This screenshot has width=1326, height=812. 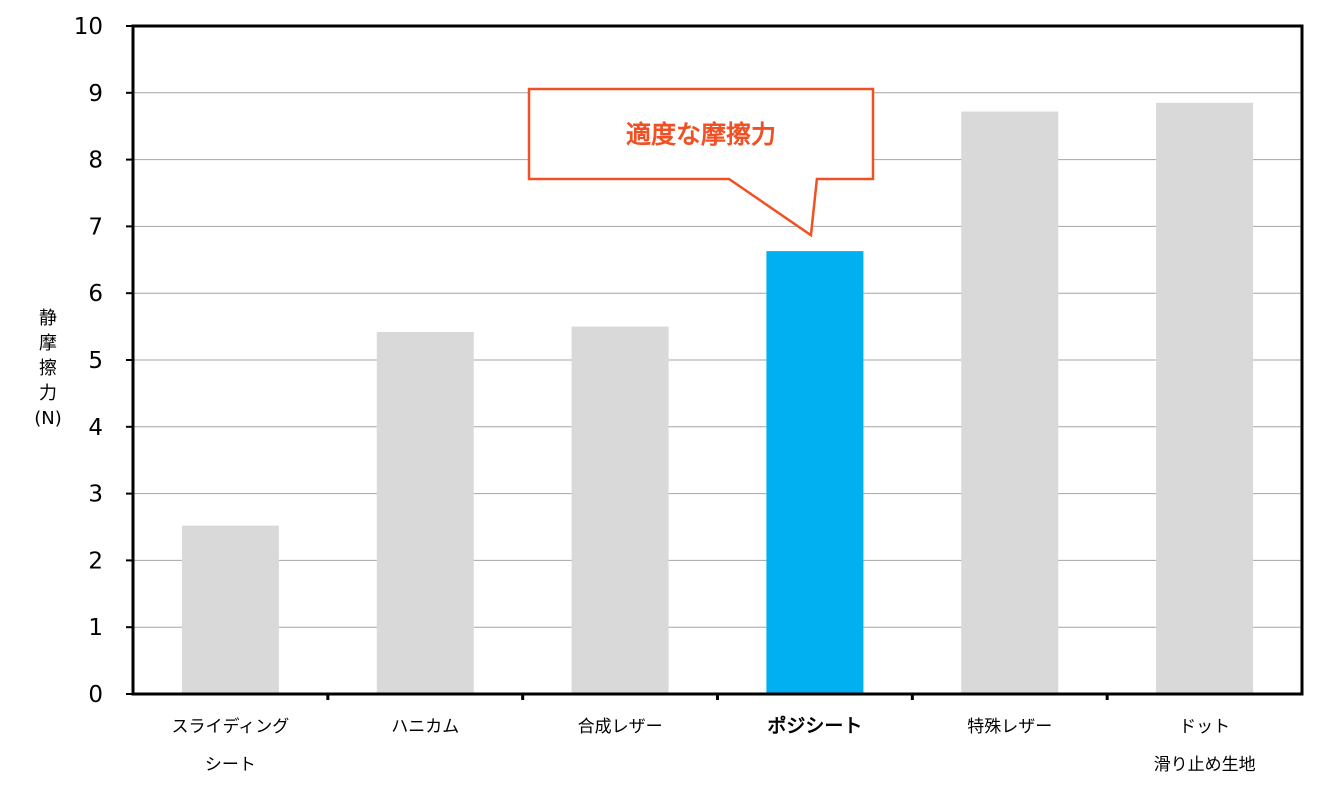 I want to click on y-tick-label: 10, so click(x=88, y=27).